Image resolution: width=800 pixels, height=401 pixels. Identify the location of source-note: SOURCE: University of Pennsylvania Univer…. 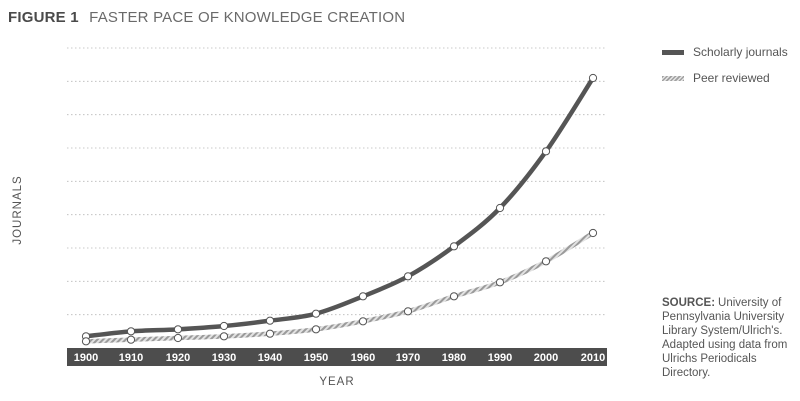
(729, 338).